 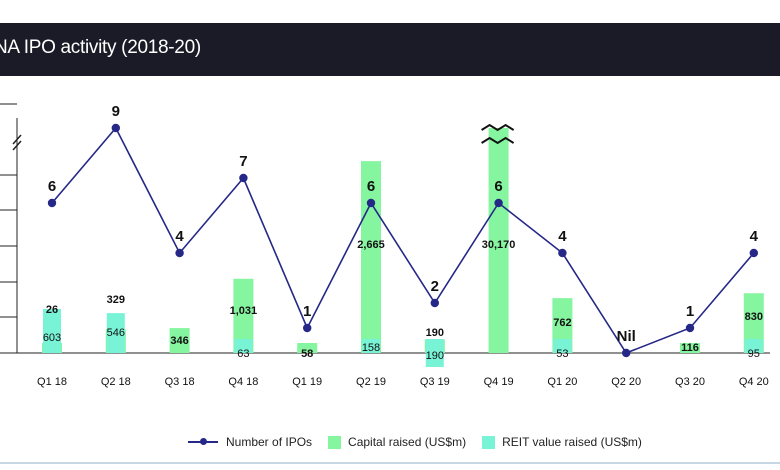 I want to click on legend-label-ipos: Number of IPOs, so click(x=269, y=442).